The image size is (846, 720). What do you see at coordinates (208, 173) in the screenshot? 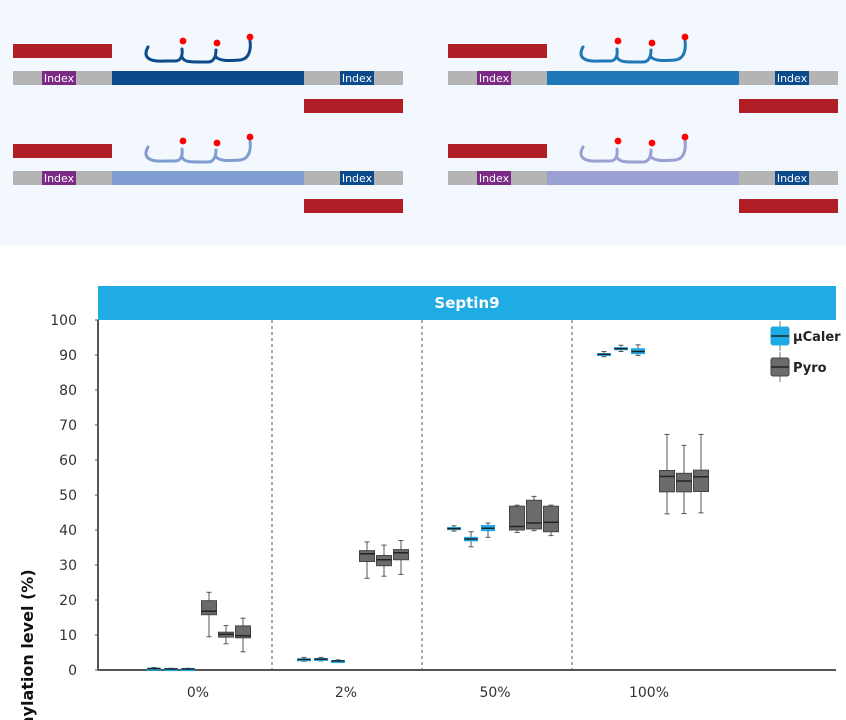
I see `library-construct-bottom-left: Index Index` at bounding box center [208, 173].